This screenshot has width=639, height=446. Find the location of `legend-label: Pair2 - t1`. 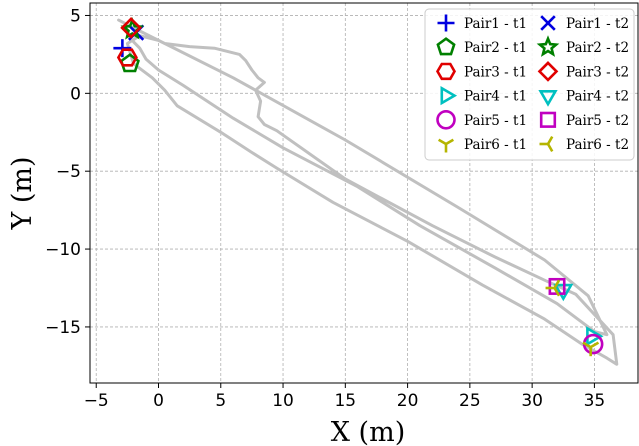

legend-label: Pair2 - t1 is located at coordinates (495, 48).